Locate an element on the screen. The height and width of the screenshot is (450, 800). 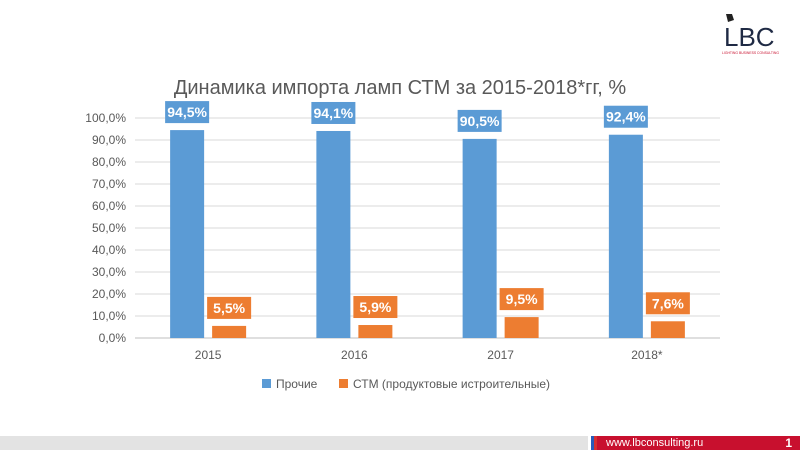
bar-stm-2018 is located at coordinates (667, 329).